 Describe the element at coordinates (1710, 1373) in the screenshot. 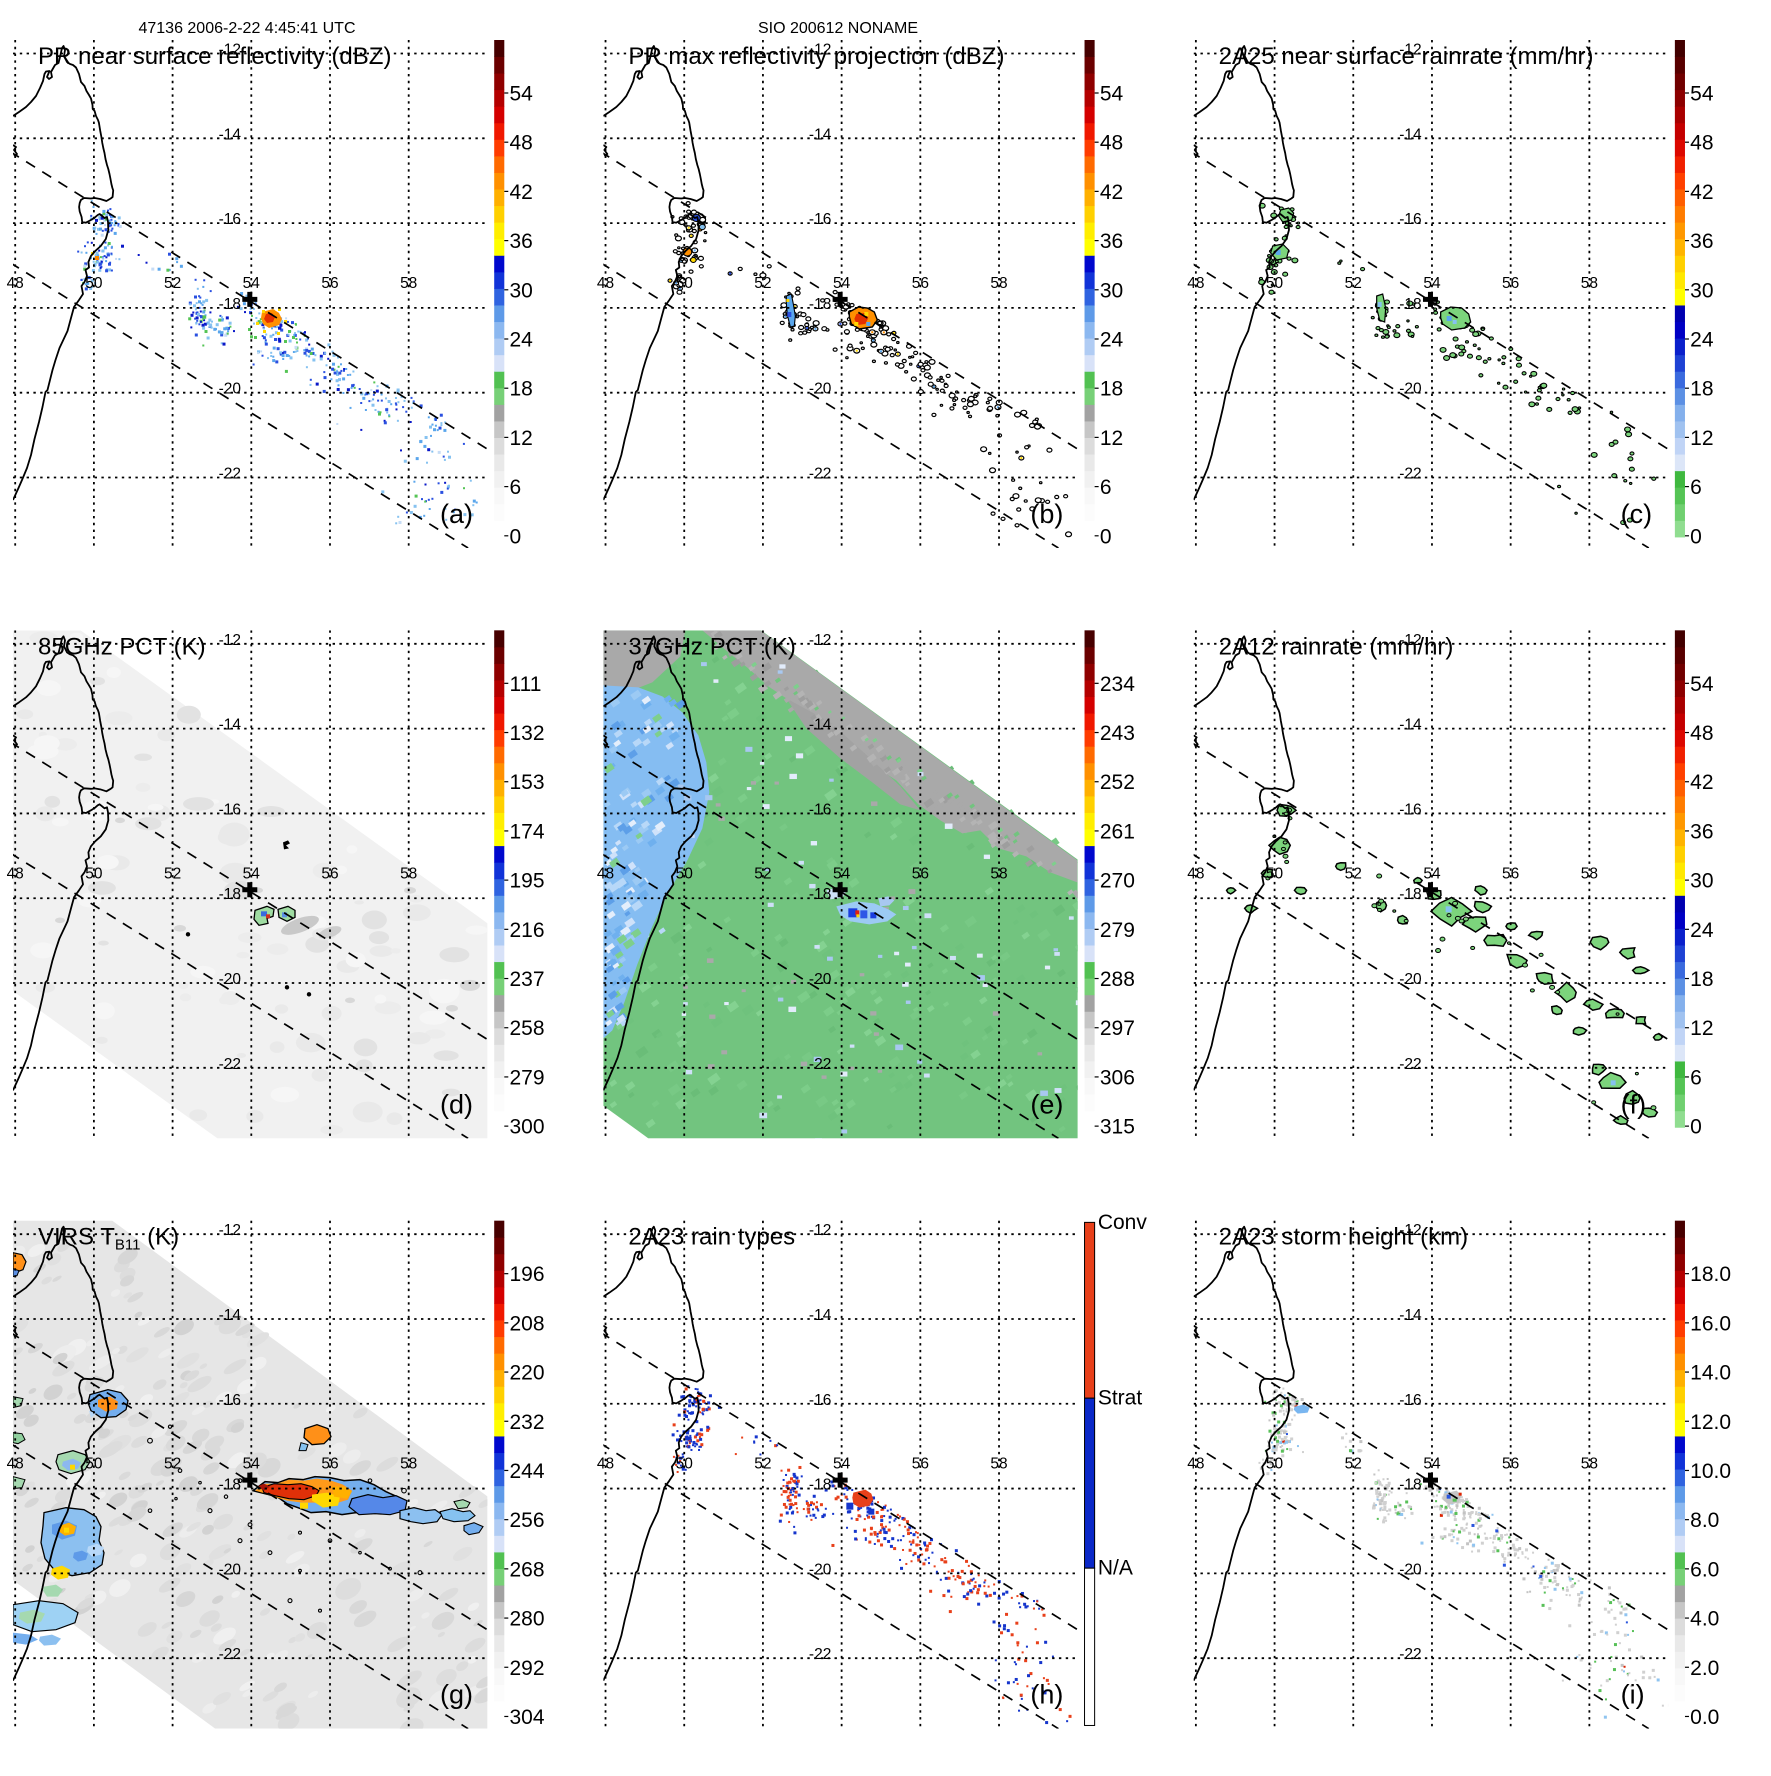

I see `svg-text: 14.0` at that location.